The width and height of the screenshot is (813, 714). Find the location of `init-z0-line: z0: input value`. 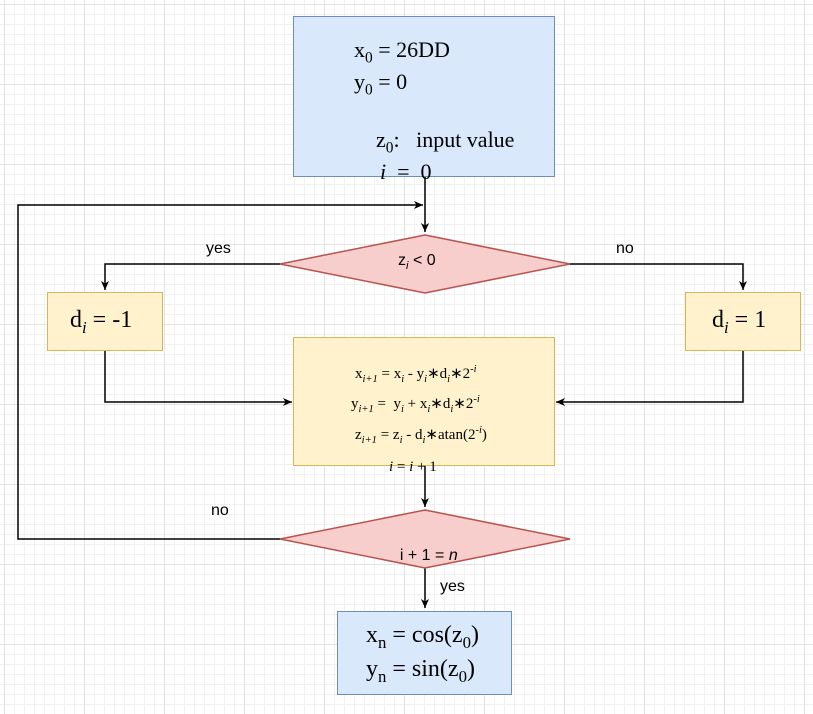

init-z0-line: z0: input value is located at coordinates (434, 140).